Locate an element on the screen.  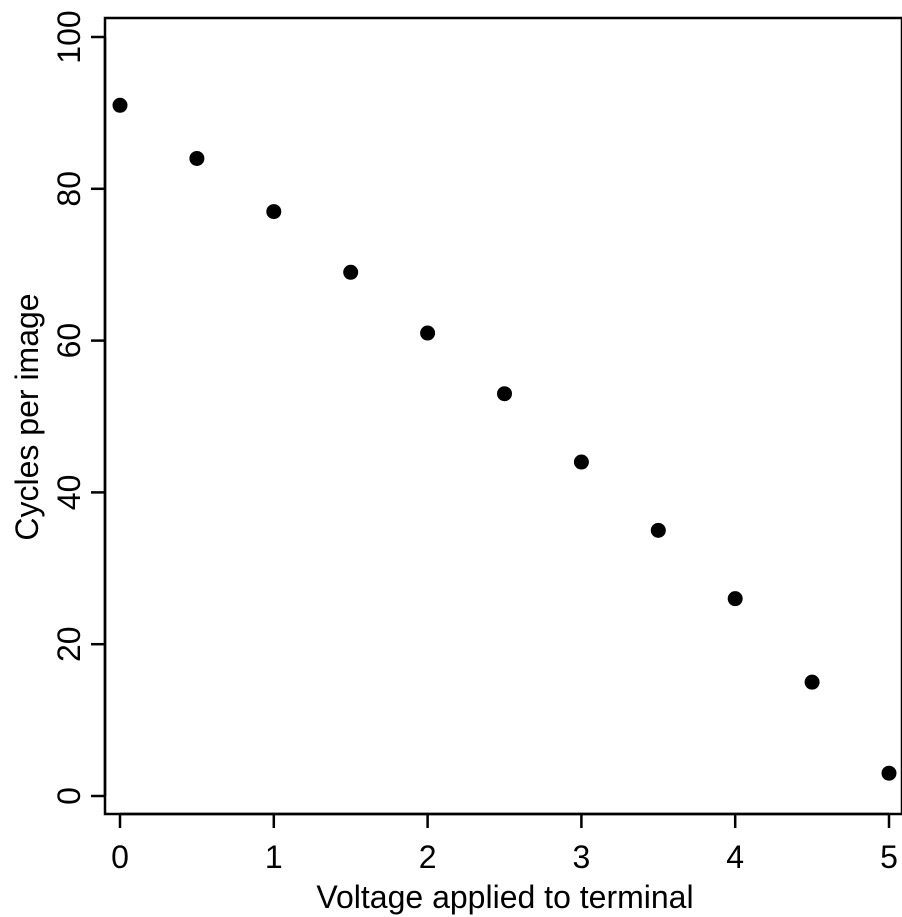
x-axis-label: Voltage applied to terminal is located at coordinates (504, 897).